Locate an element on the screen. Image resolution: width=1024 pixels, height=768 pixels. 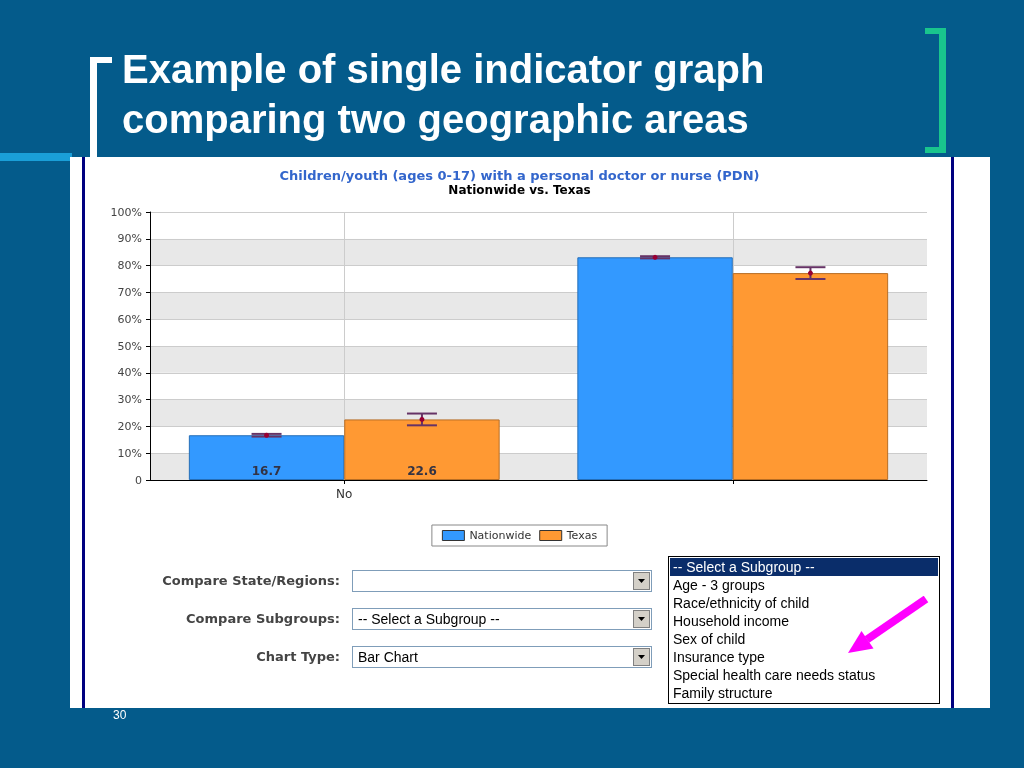
y-tick-label: 60% is located at coordinates (129, 319).